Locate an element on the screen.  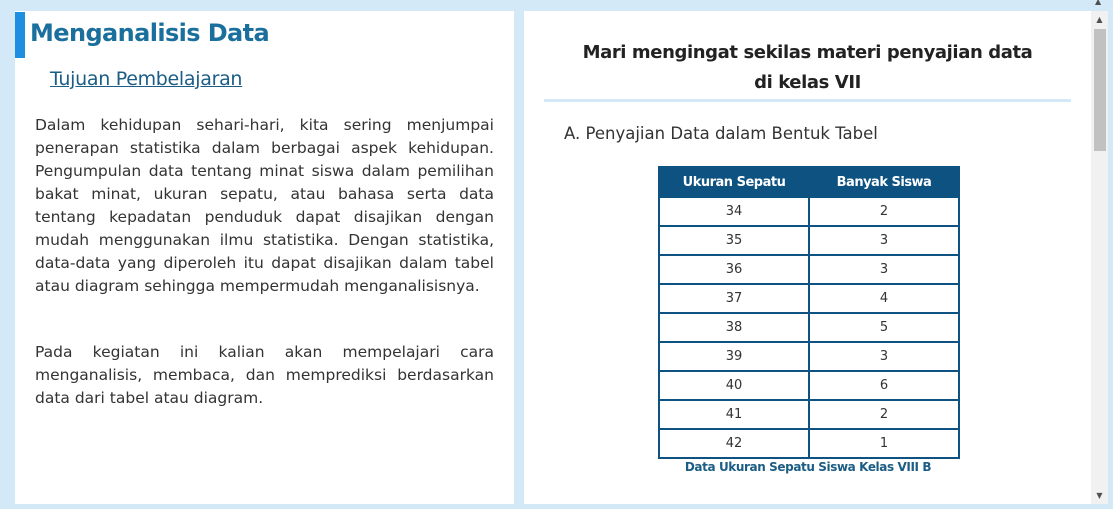
table-row: 38 5 is located at coordinates (809, 327).